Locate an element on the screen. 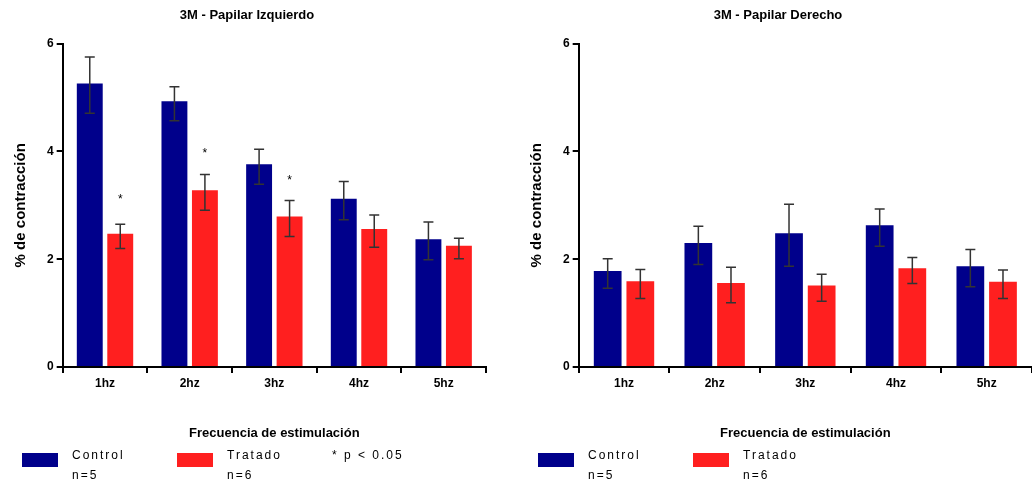 Image resolution: width=1032 pixels, height=491 pixels. text: * p < 0.05 is located at coordinates (368, 455).